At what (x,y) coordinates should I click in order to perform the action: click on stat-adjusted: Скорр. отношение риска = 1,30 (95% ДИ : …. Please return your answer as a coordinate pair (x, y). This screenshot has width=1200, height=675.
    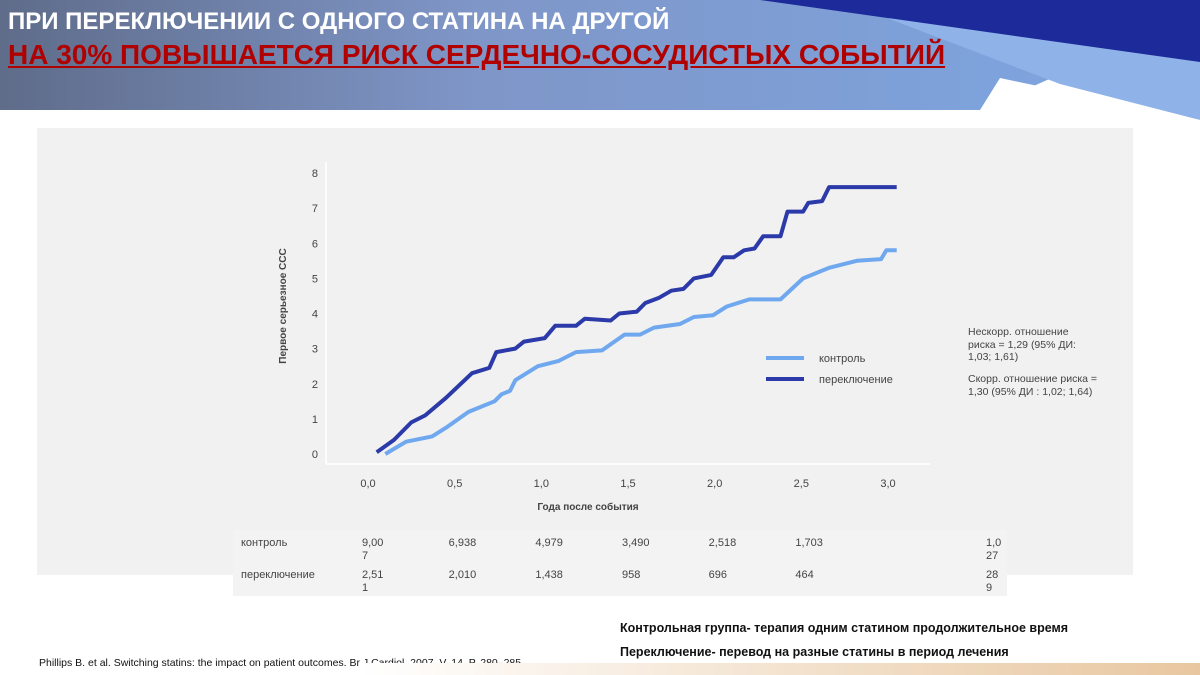
    Looking at the image, I should click on (1033, 385).